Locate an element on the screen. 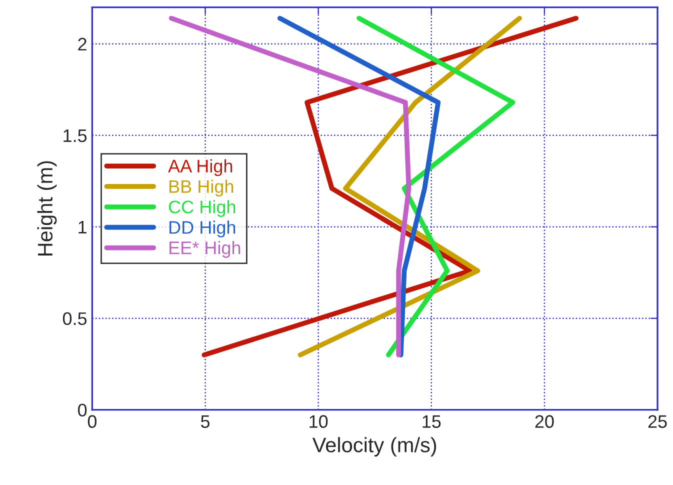 The width and height of the screenshot is (673, 485). y-tick-label: 1 is located at coordinates (82, 227).